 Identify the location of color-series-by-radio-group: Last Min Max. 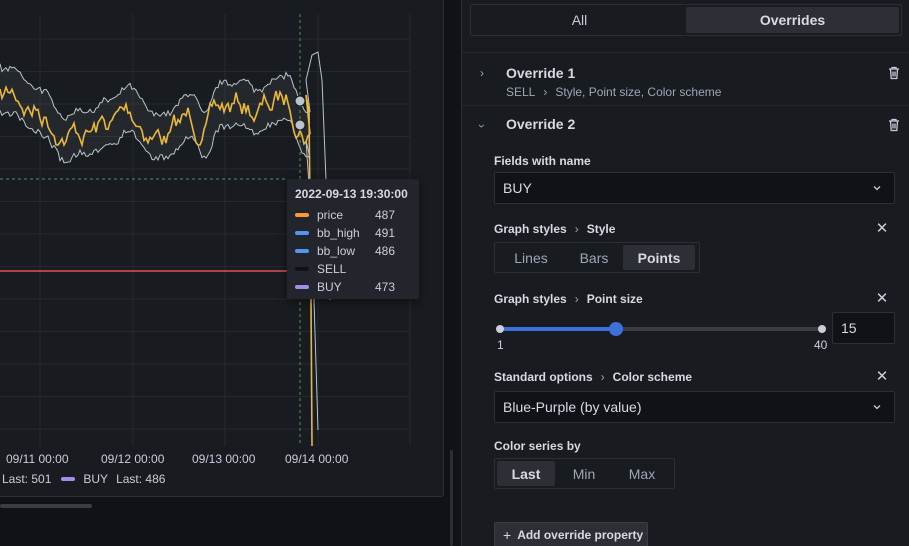
(584, 473).